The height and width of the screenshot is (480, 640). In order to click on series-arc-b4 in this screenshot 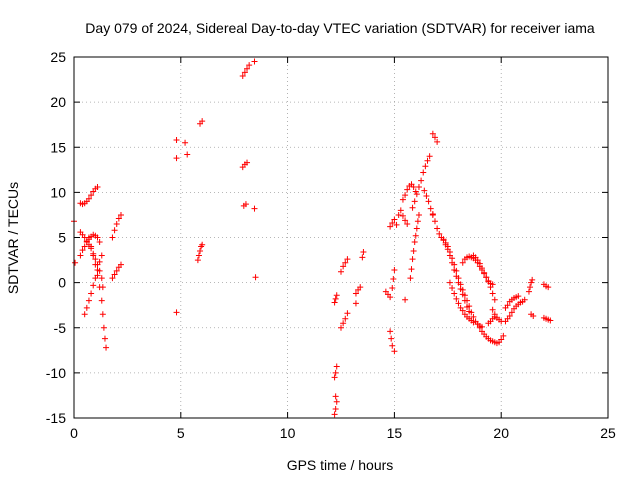, I will do `click(200, 252)`.